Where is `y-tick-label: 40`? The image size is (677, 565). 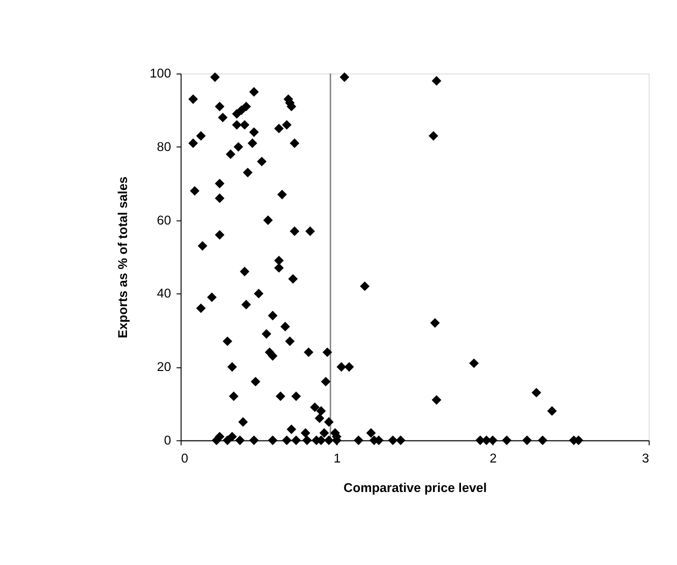
y-tick-label: 40 is located at coordinates (164, 293).